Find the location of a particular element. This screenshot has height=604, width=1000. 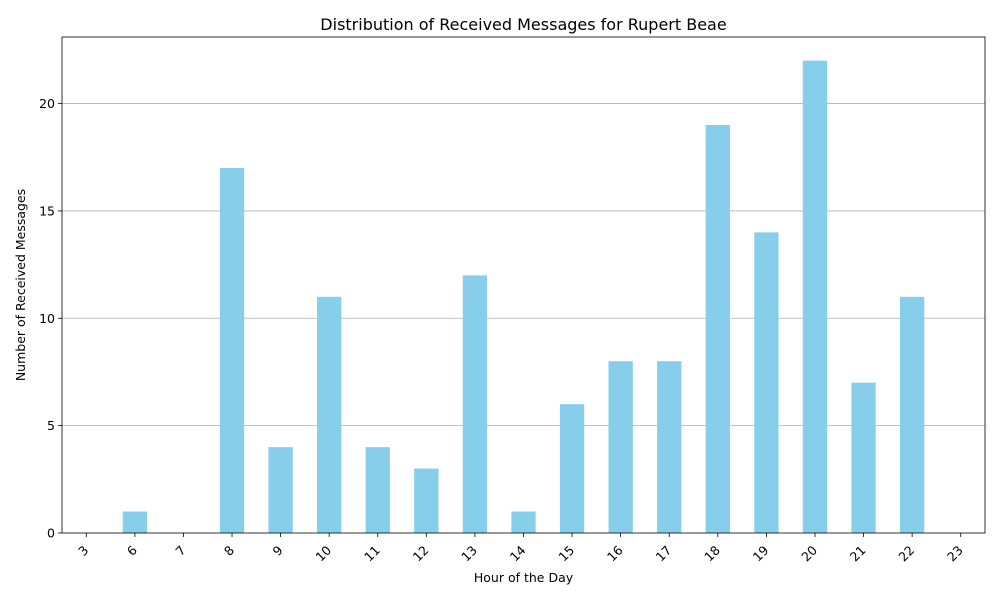

y-tick-label-0: 0 is located at coordinates (51, 533).